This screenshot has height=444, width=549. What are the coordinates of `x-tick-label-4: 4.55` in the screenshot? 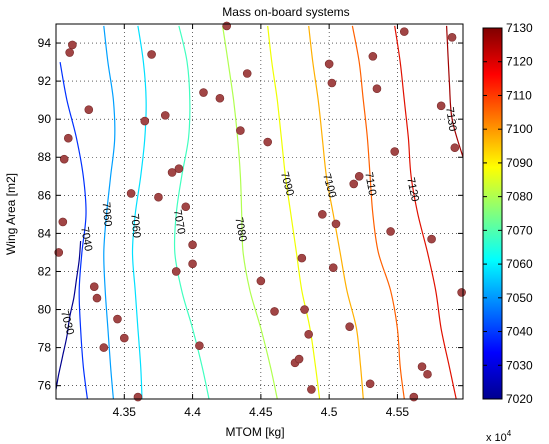 It's located at (398, 412).